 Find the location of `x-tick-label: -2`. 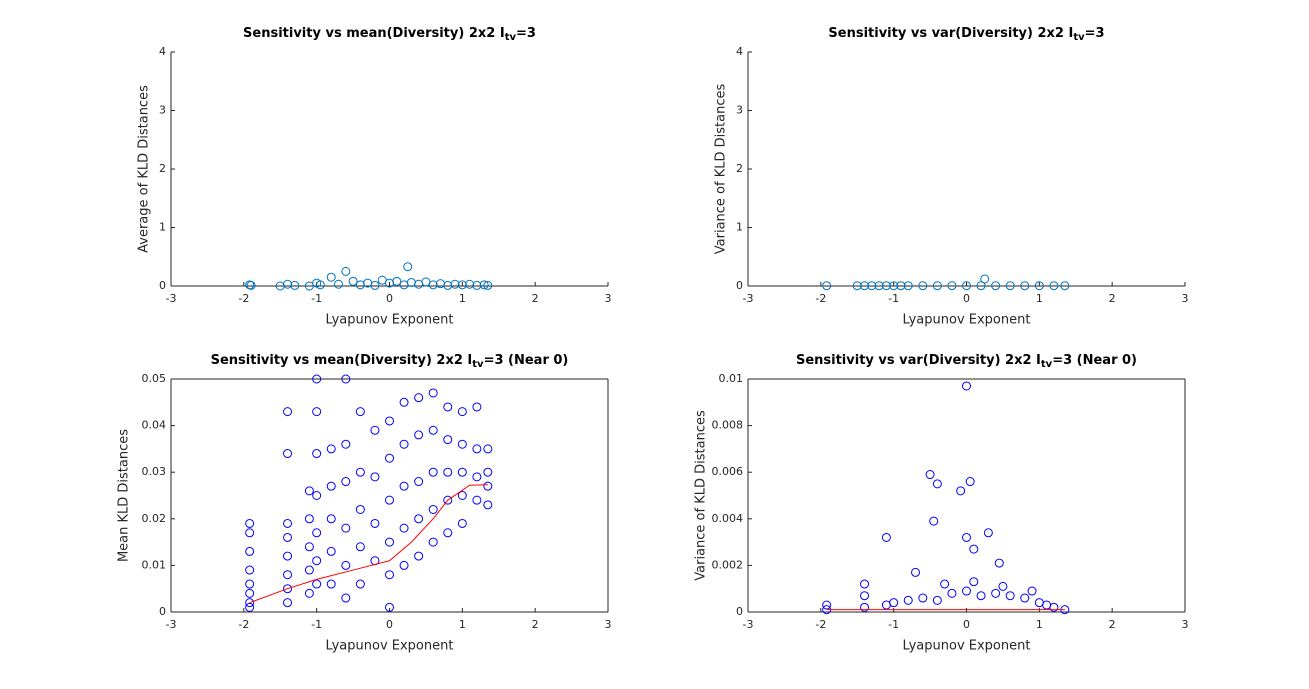

x-tick-label: -2 is located at coordinates (243, 298).